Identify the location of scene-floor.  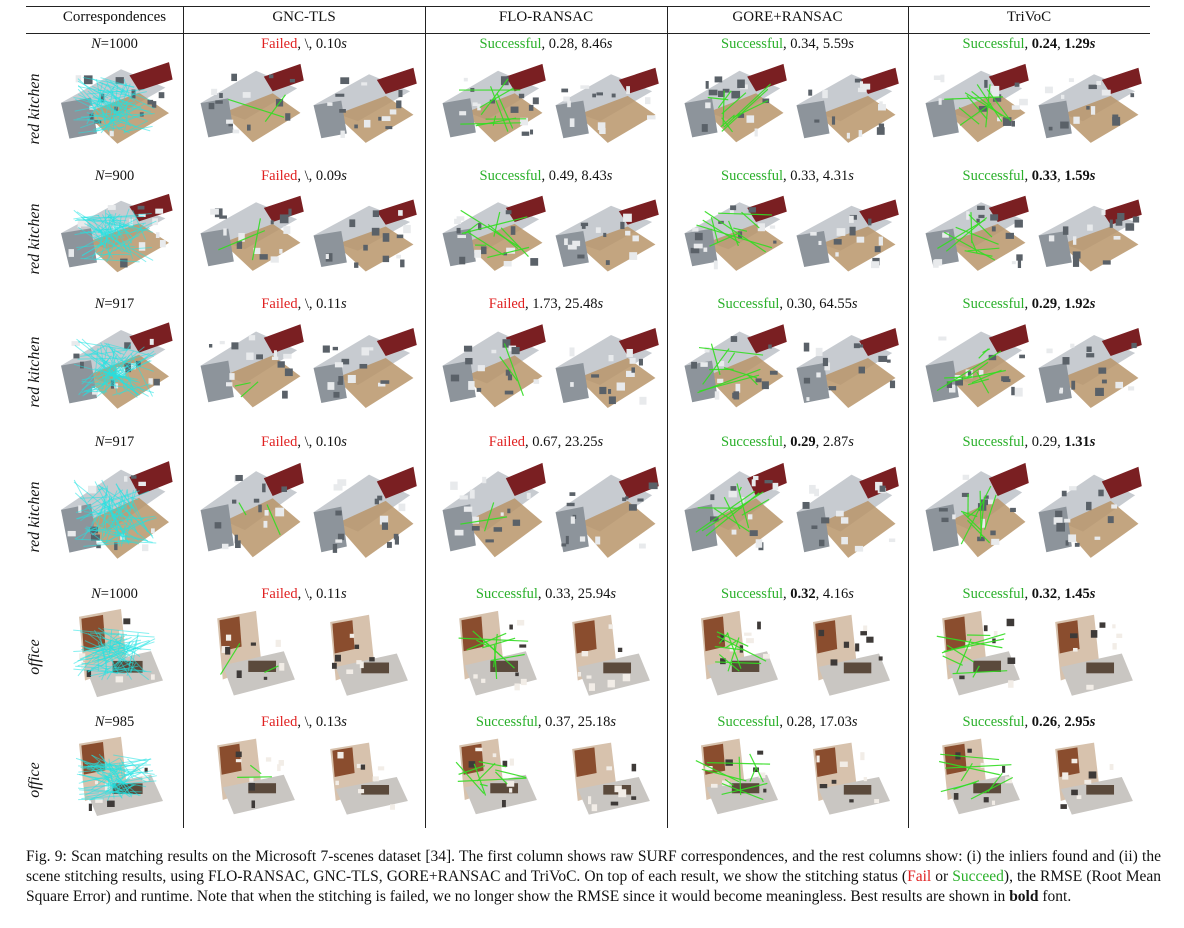
(503, 528).